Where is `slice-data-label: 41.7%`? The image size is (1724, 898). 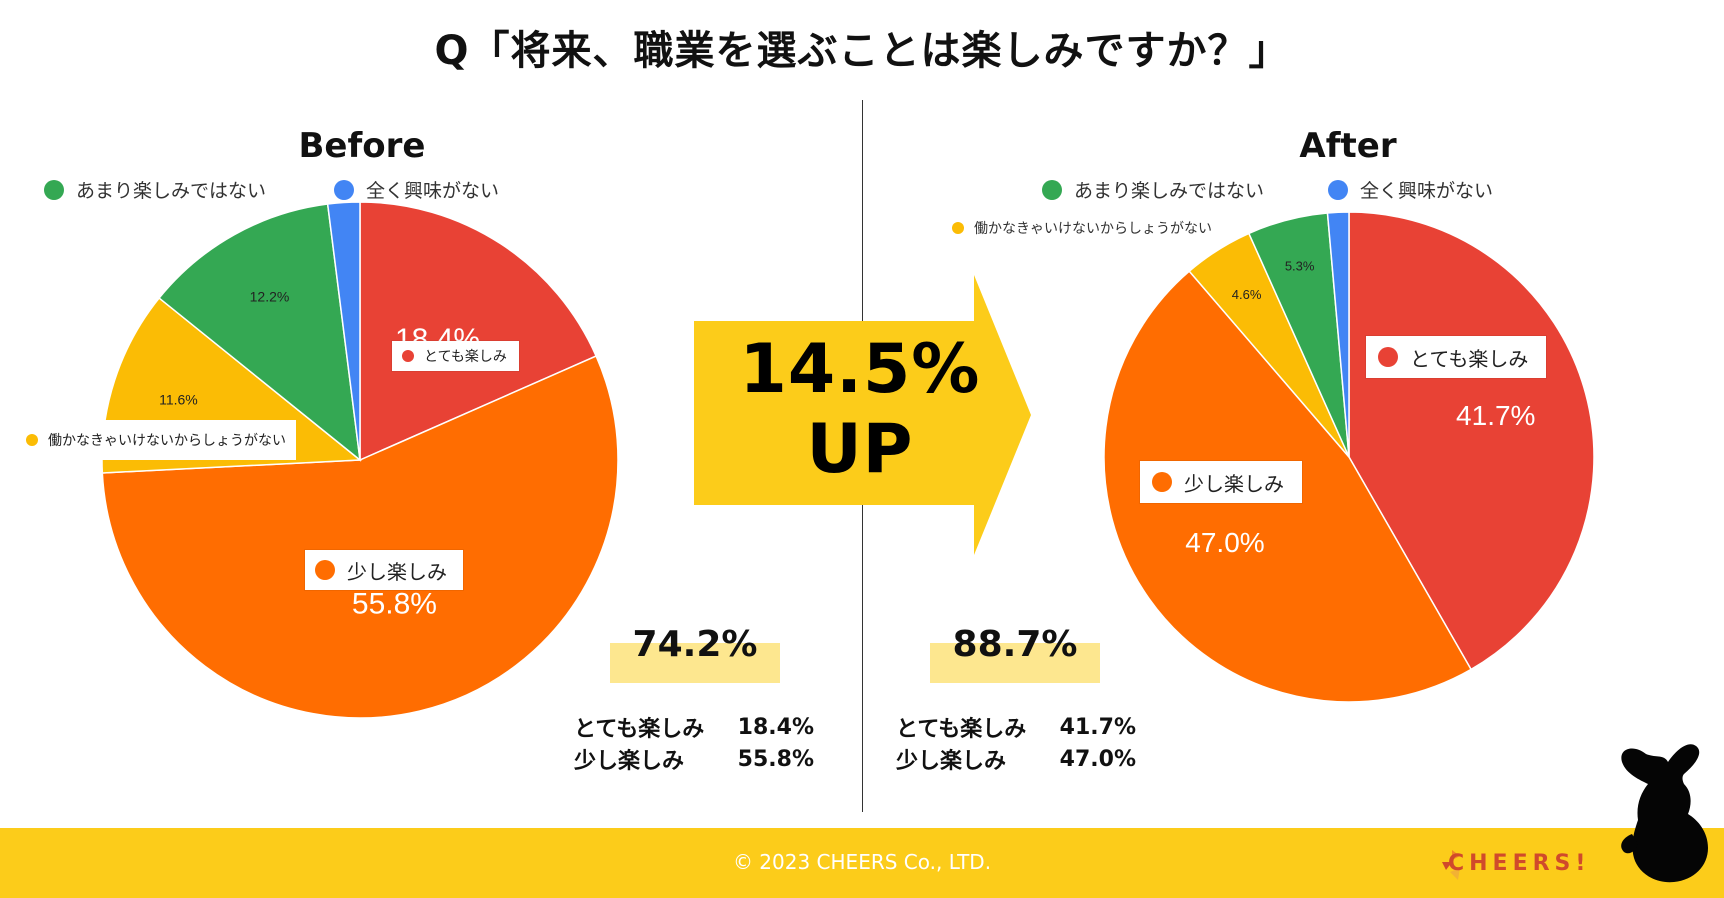
slice-data-label: 41.7% is located at coordinates (1495, 415).